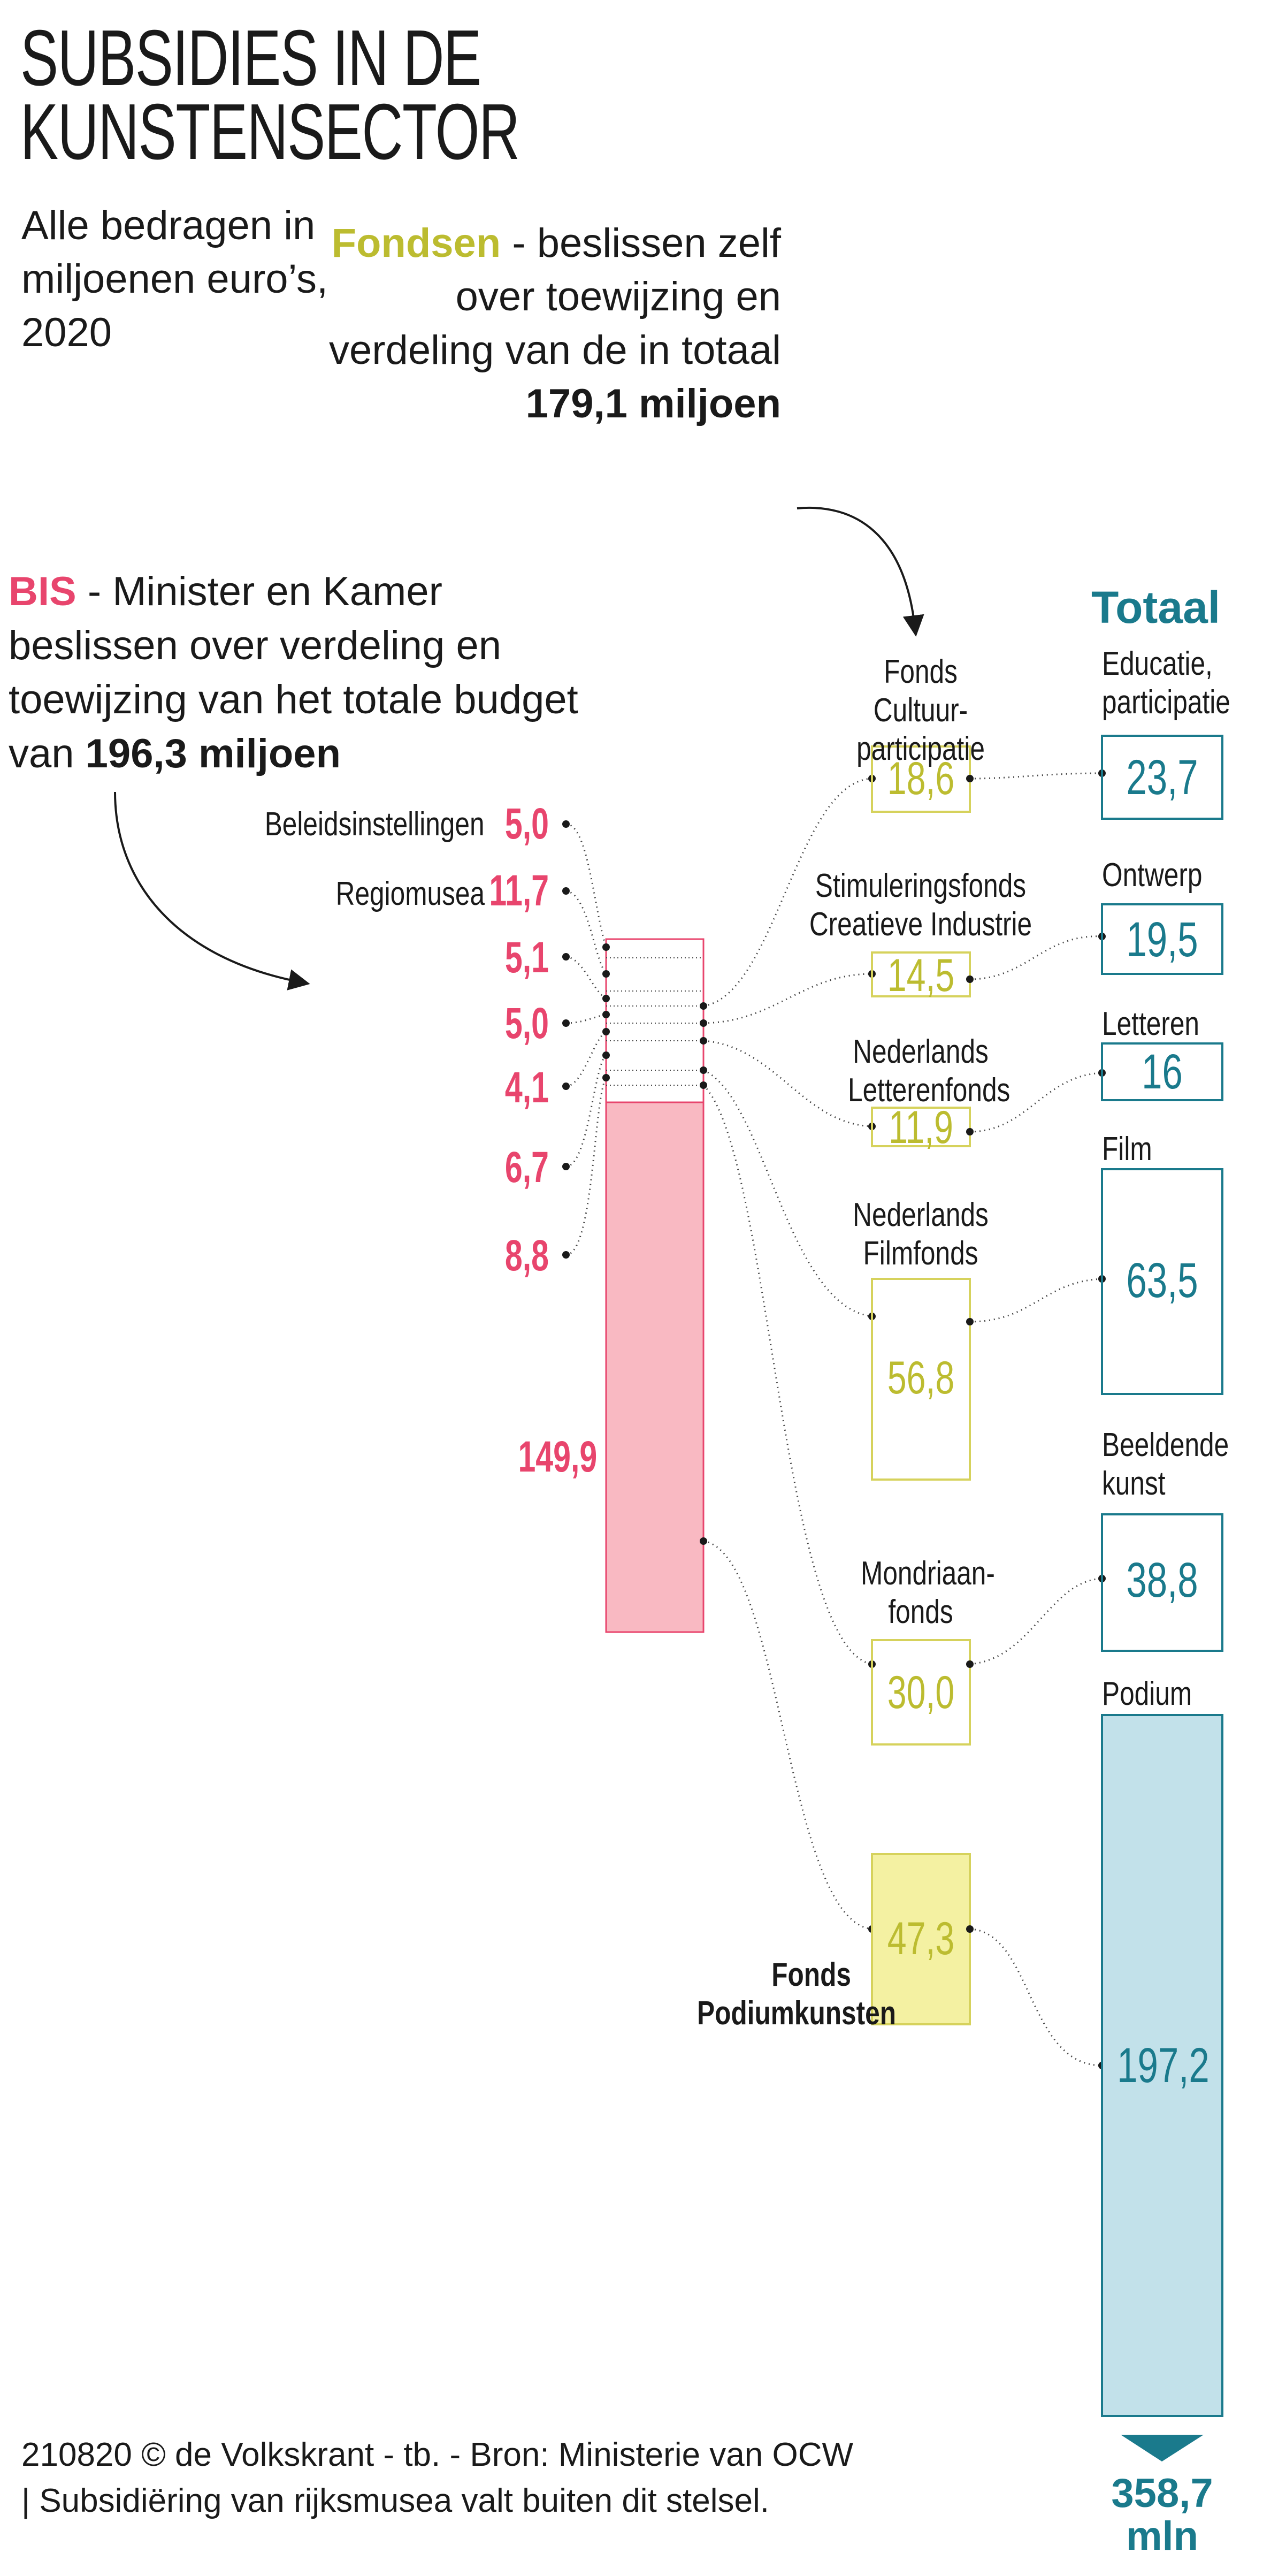  Describe the element at coordinates (1162, 2448) in the screenshot. I see `down-arrow-icon` at that location.